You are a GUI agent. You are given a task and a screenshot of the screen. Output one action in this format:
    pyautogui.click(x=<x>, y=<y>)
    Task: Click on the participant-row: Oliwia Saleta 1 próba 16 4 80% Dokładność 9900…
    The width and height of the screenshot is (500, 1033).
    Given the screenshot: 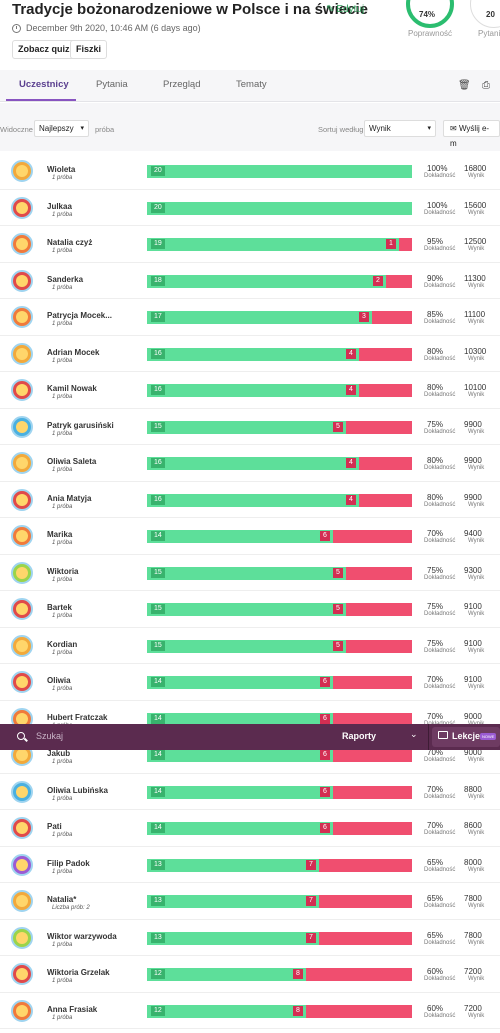 What is the action you would take?
    pyautogui.click(x=250, y=463)
    